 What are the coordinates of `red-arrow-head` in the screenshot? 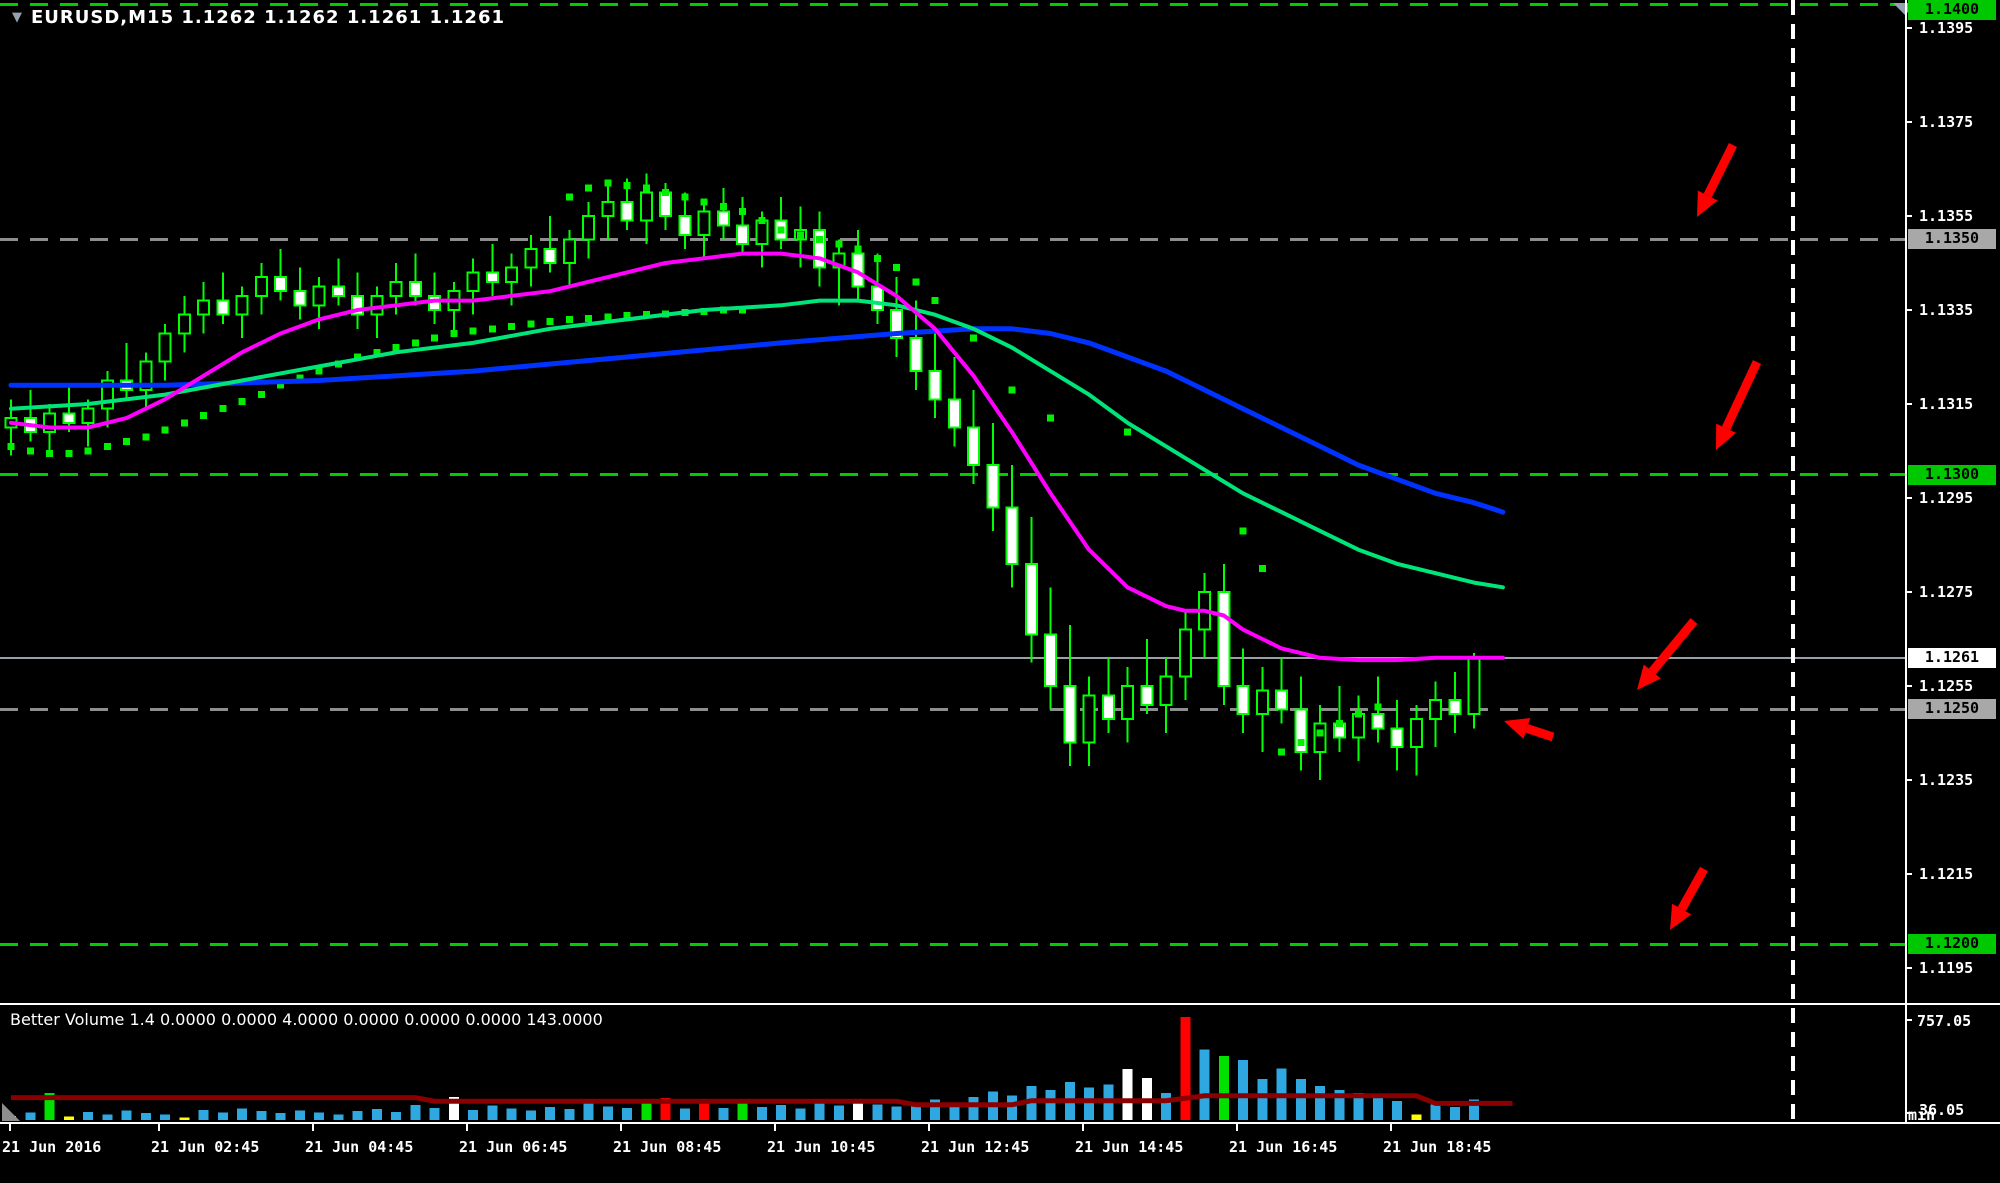 It's located at (1649, 677).